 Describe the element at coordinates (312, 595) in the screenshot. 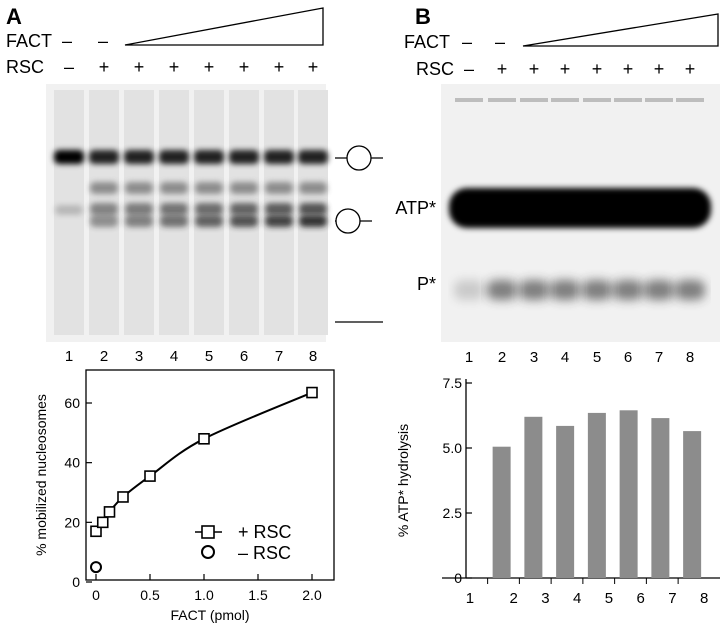

I see `x-tick-label: 2.0` at that location.